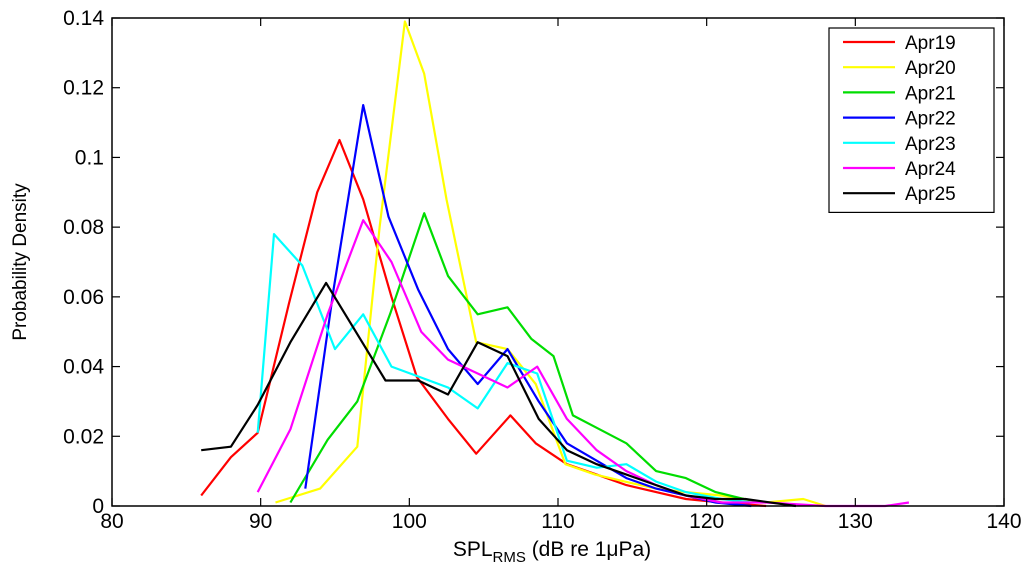 Image resolution: width=1029 pixels, height=565 pixels. I want to click on x-axis-label-subscript: RMS, so click(509, 557).